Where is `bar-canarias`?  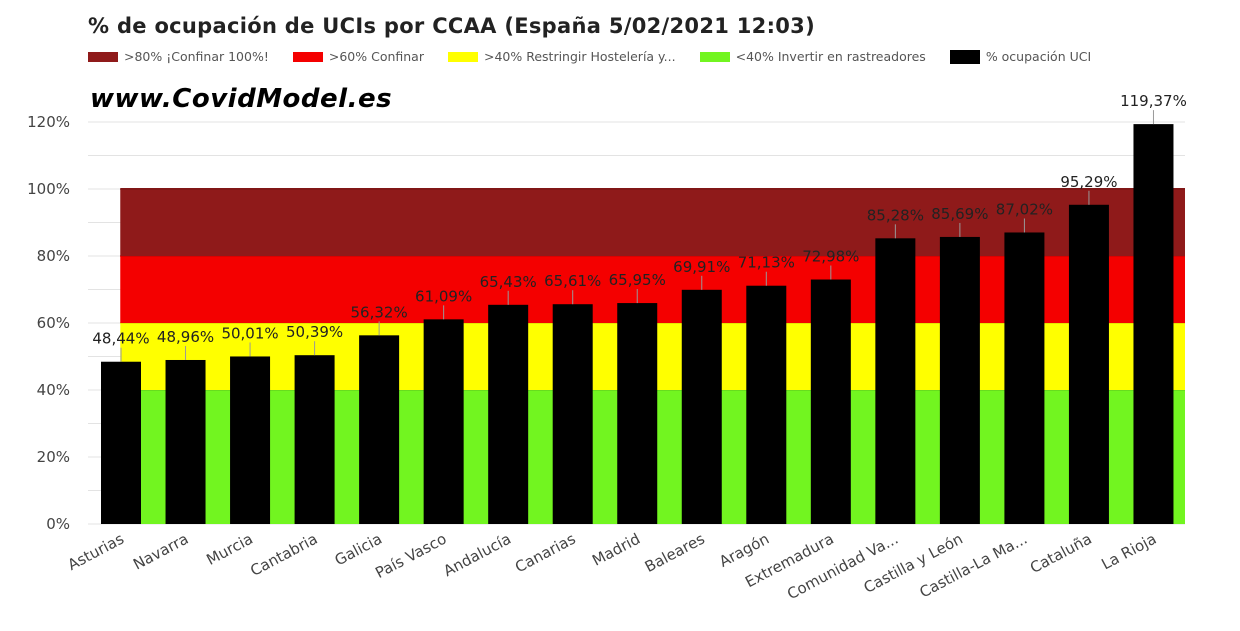
bar-canarias is located at coordinates (572, 414).